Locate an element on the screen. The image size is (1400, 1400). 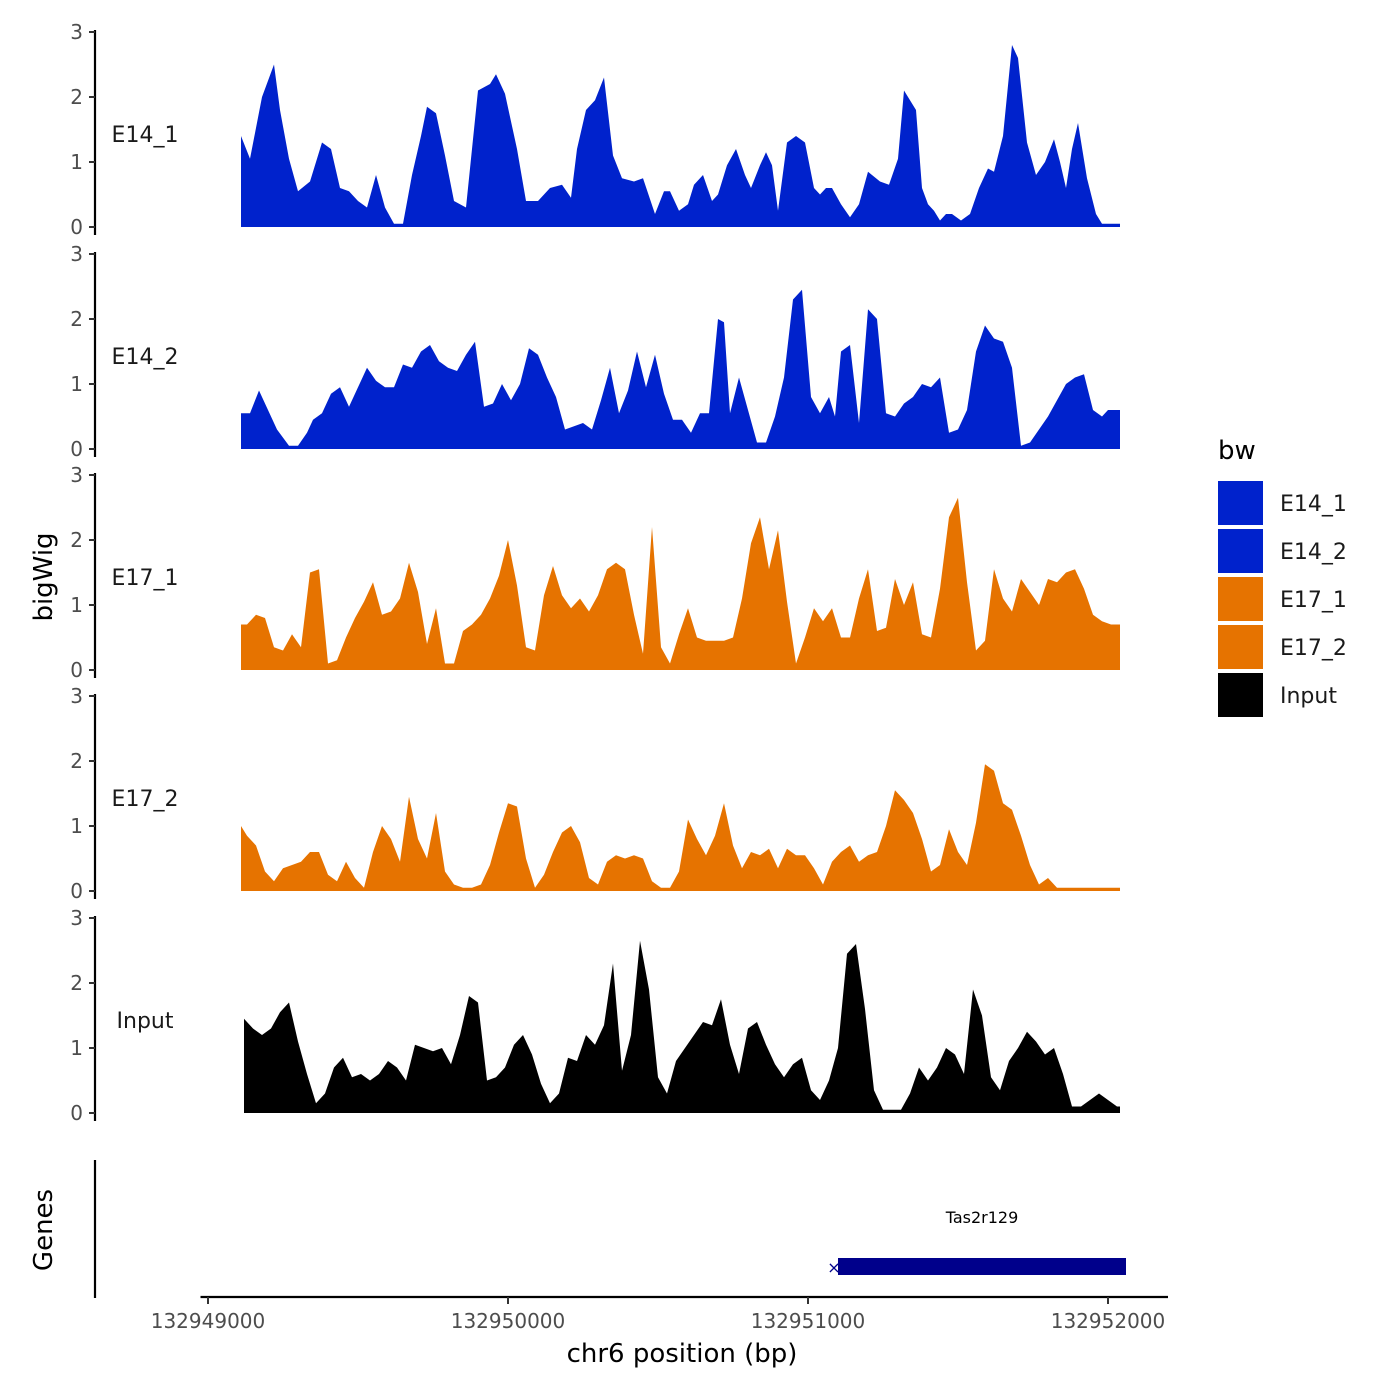
x-tick-label: 132950000 is located at coordinates (508, 1321).